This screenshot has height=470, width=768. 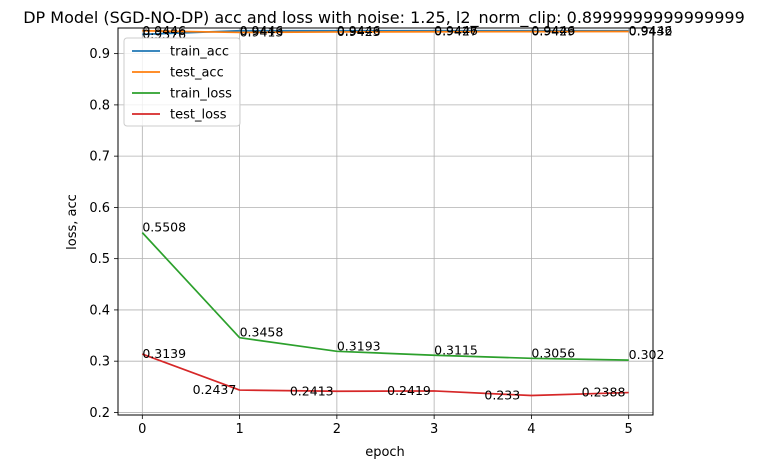 What do you see at coordinates (99, 413) in the screenshot?
I see `y-tick-label: 0.2` at bounding box center [99, 413].